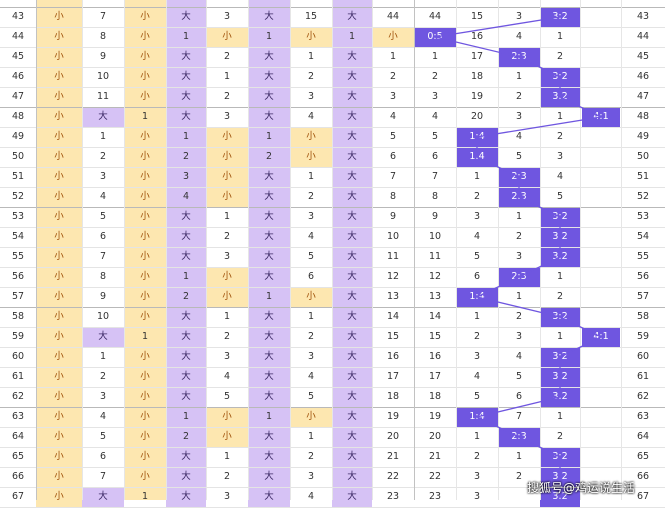 This screenshot has width=665, height=508. Describe the element at coordinates (477, 276) in the screenshot. I see `cell-dist_1: 6` at that location.